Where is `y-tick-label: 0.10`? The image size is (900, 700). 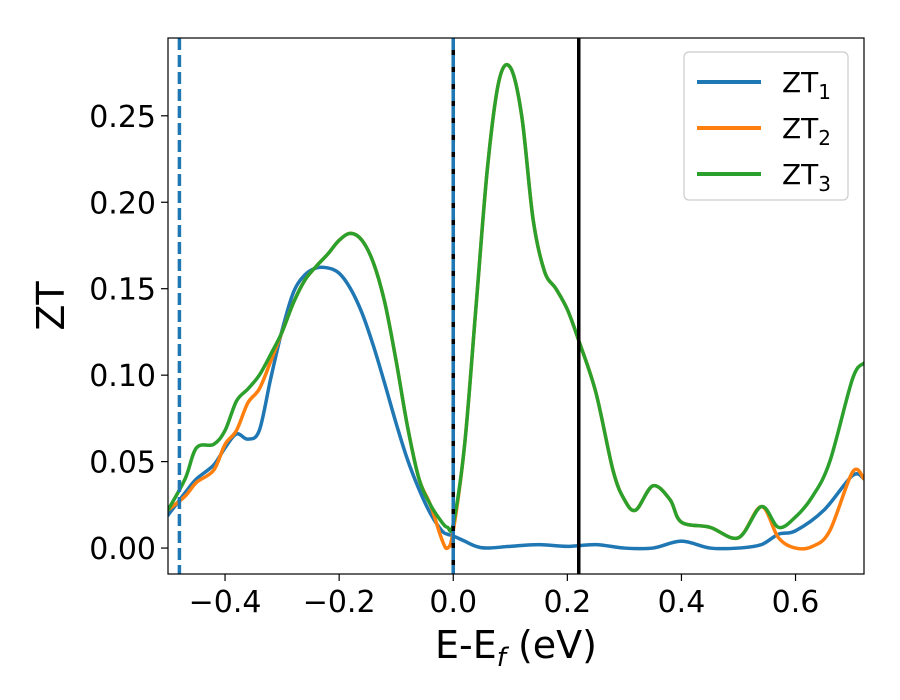 y-tick-label: 0.10 is located at coordinates (122, 376).